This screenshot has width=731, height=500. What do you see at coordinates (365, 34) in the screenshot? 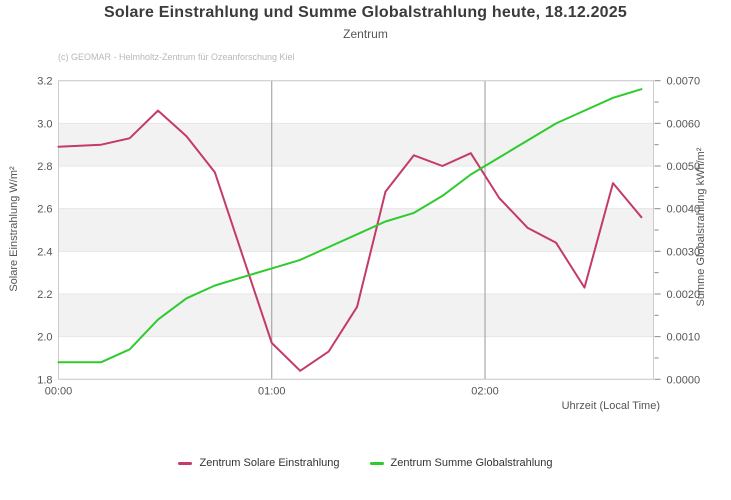
I see `chart-subtitle: Zentrum` at bounding box center [365, 34].